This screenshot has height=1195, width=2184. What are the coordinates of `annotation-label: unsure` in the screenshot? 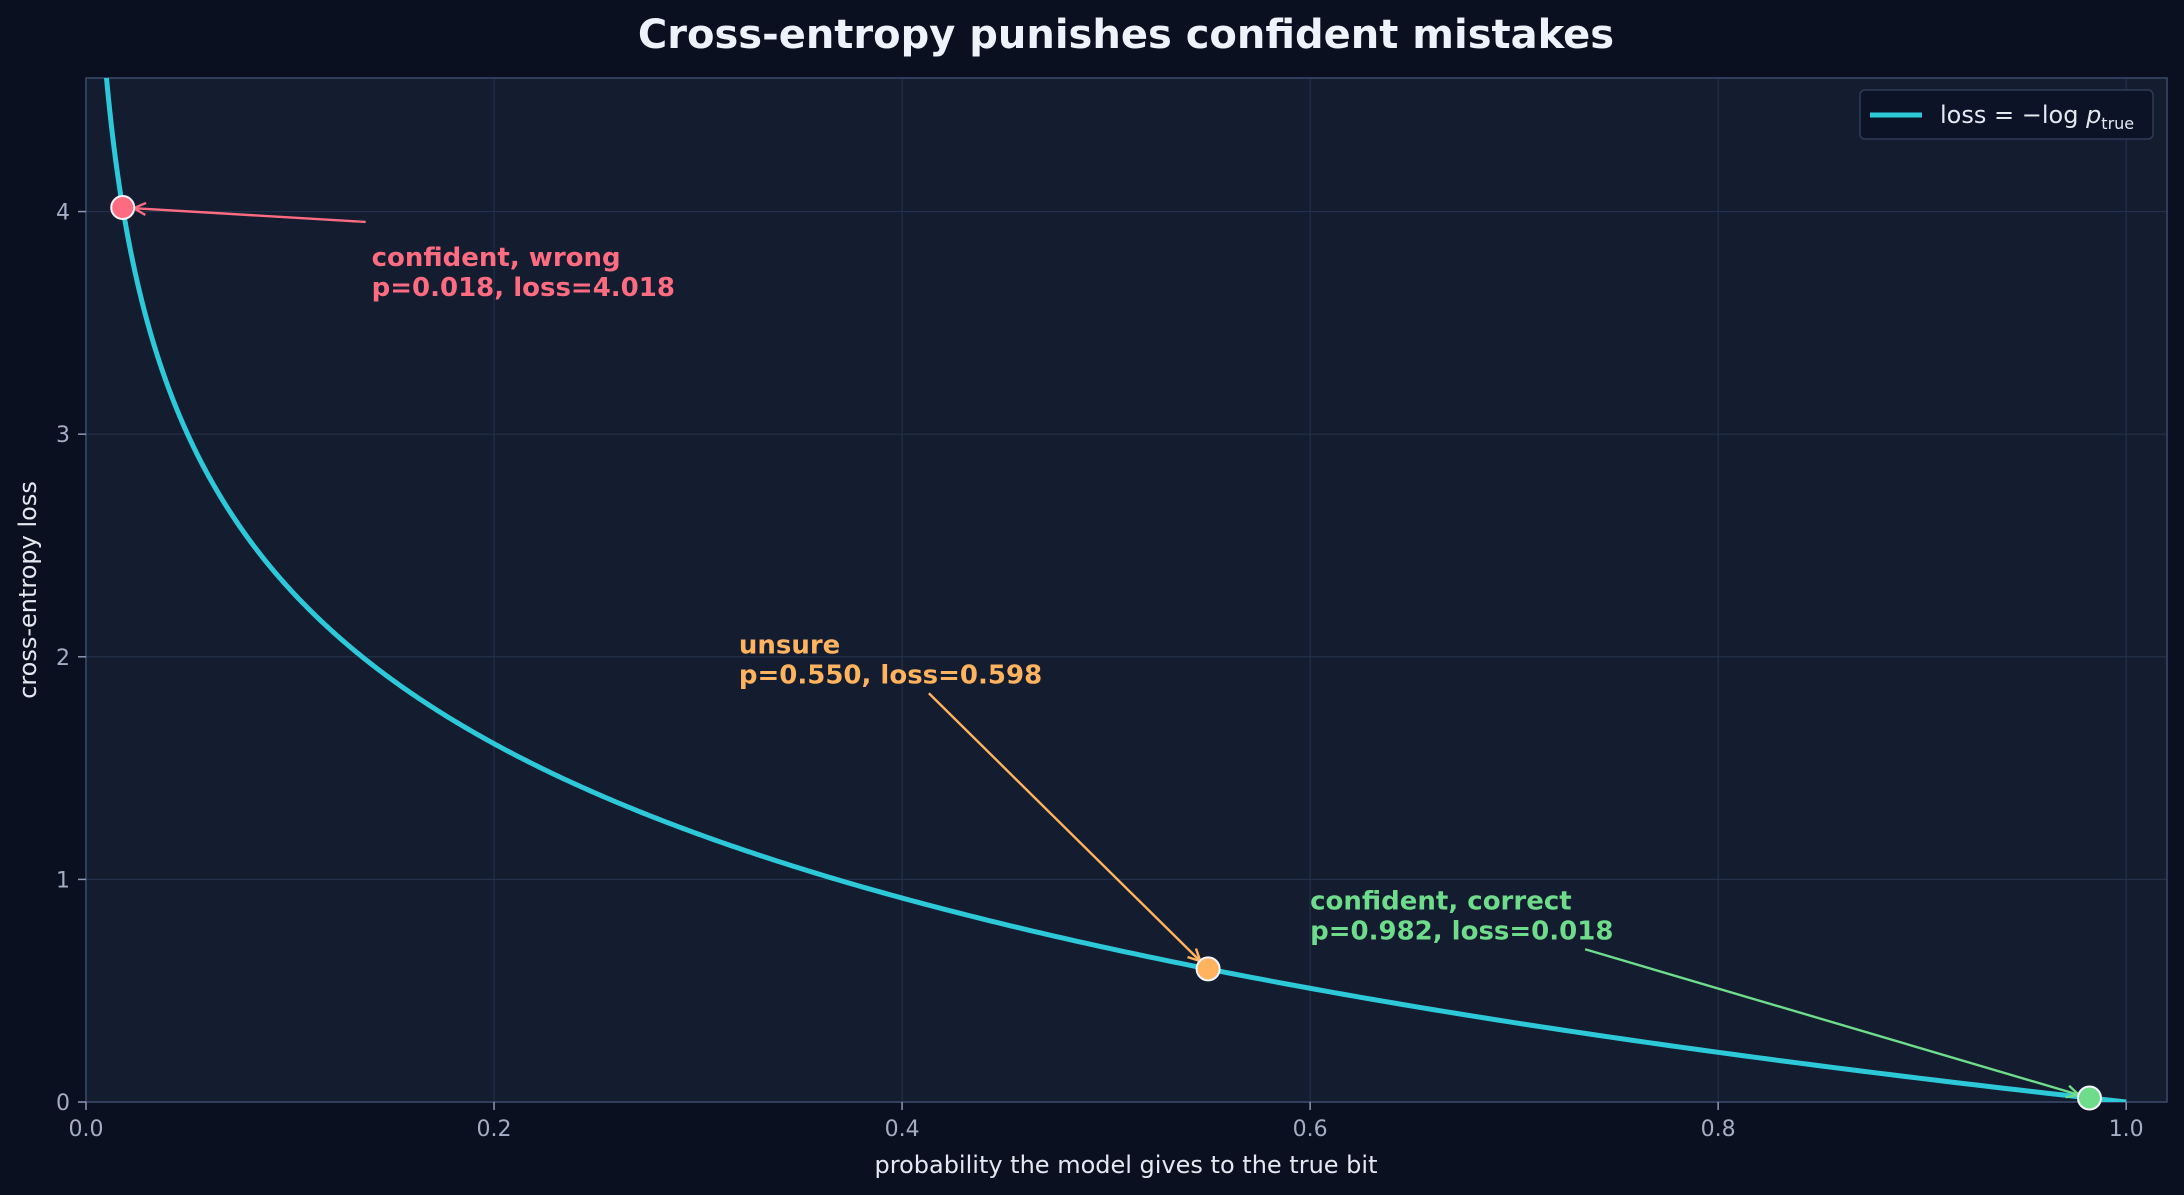 It's located at (789, 645).